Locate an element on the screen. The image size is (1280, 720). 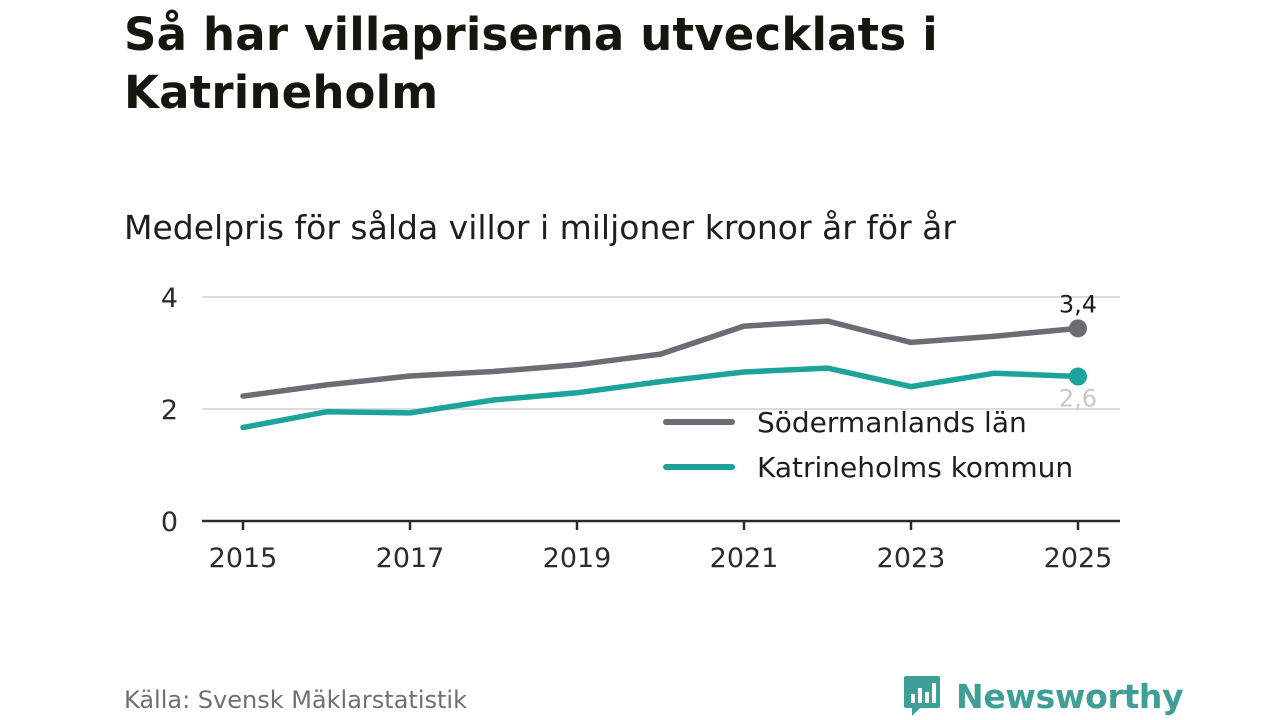
gridlines is located at coordinates (661, 353).